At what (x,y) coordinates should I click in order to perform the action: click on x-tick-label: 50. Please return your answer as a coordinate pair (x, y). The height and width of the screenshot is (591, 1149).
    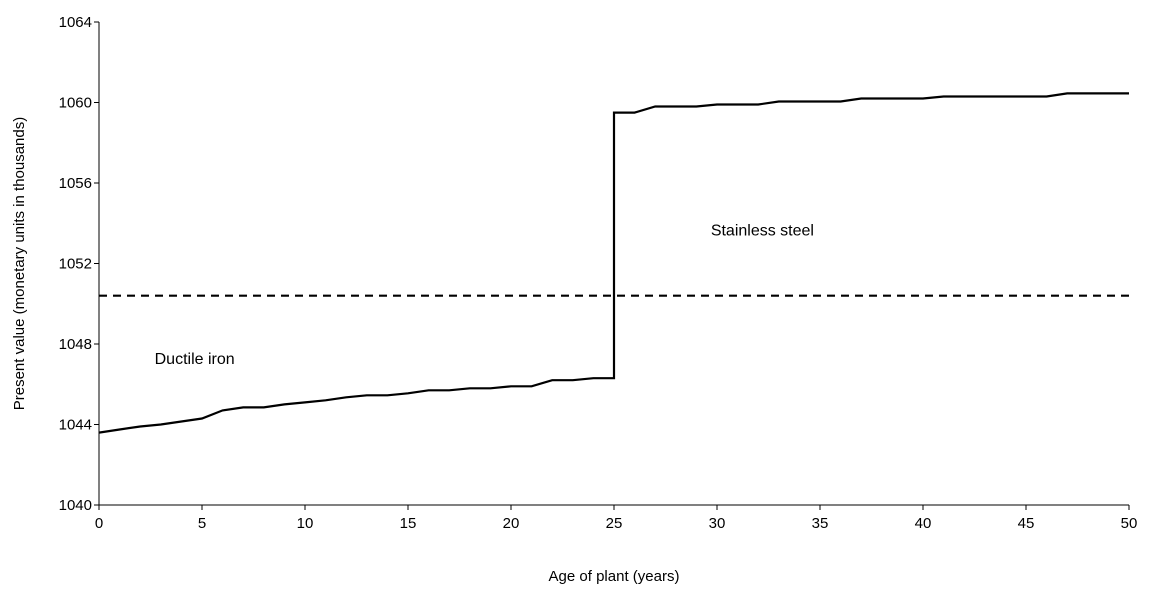
    Looking at the image, I should click on (1129, 523).